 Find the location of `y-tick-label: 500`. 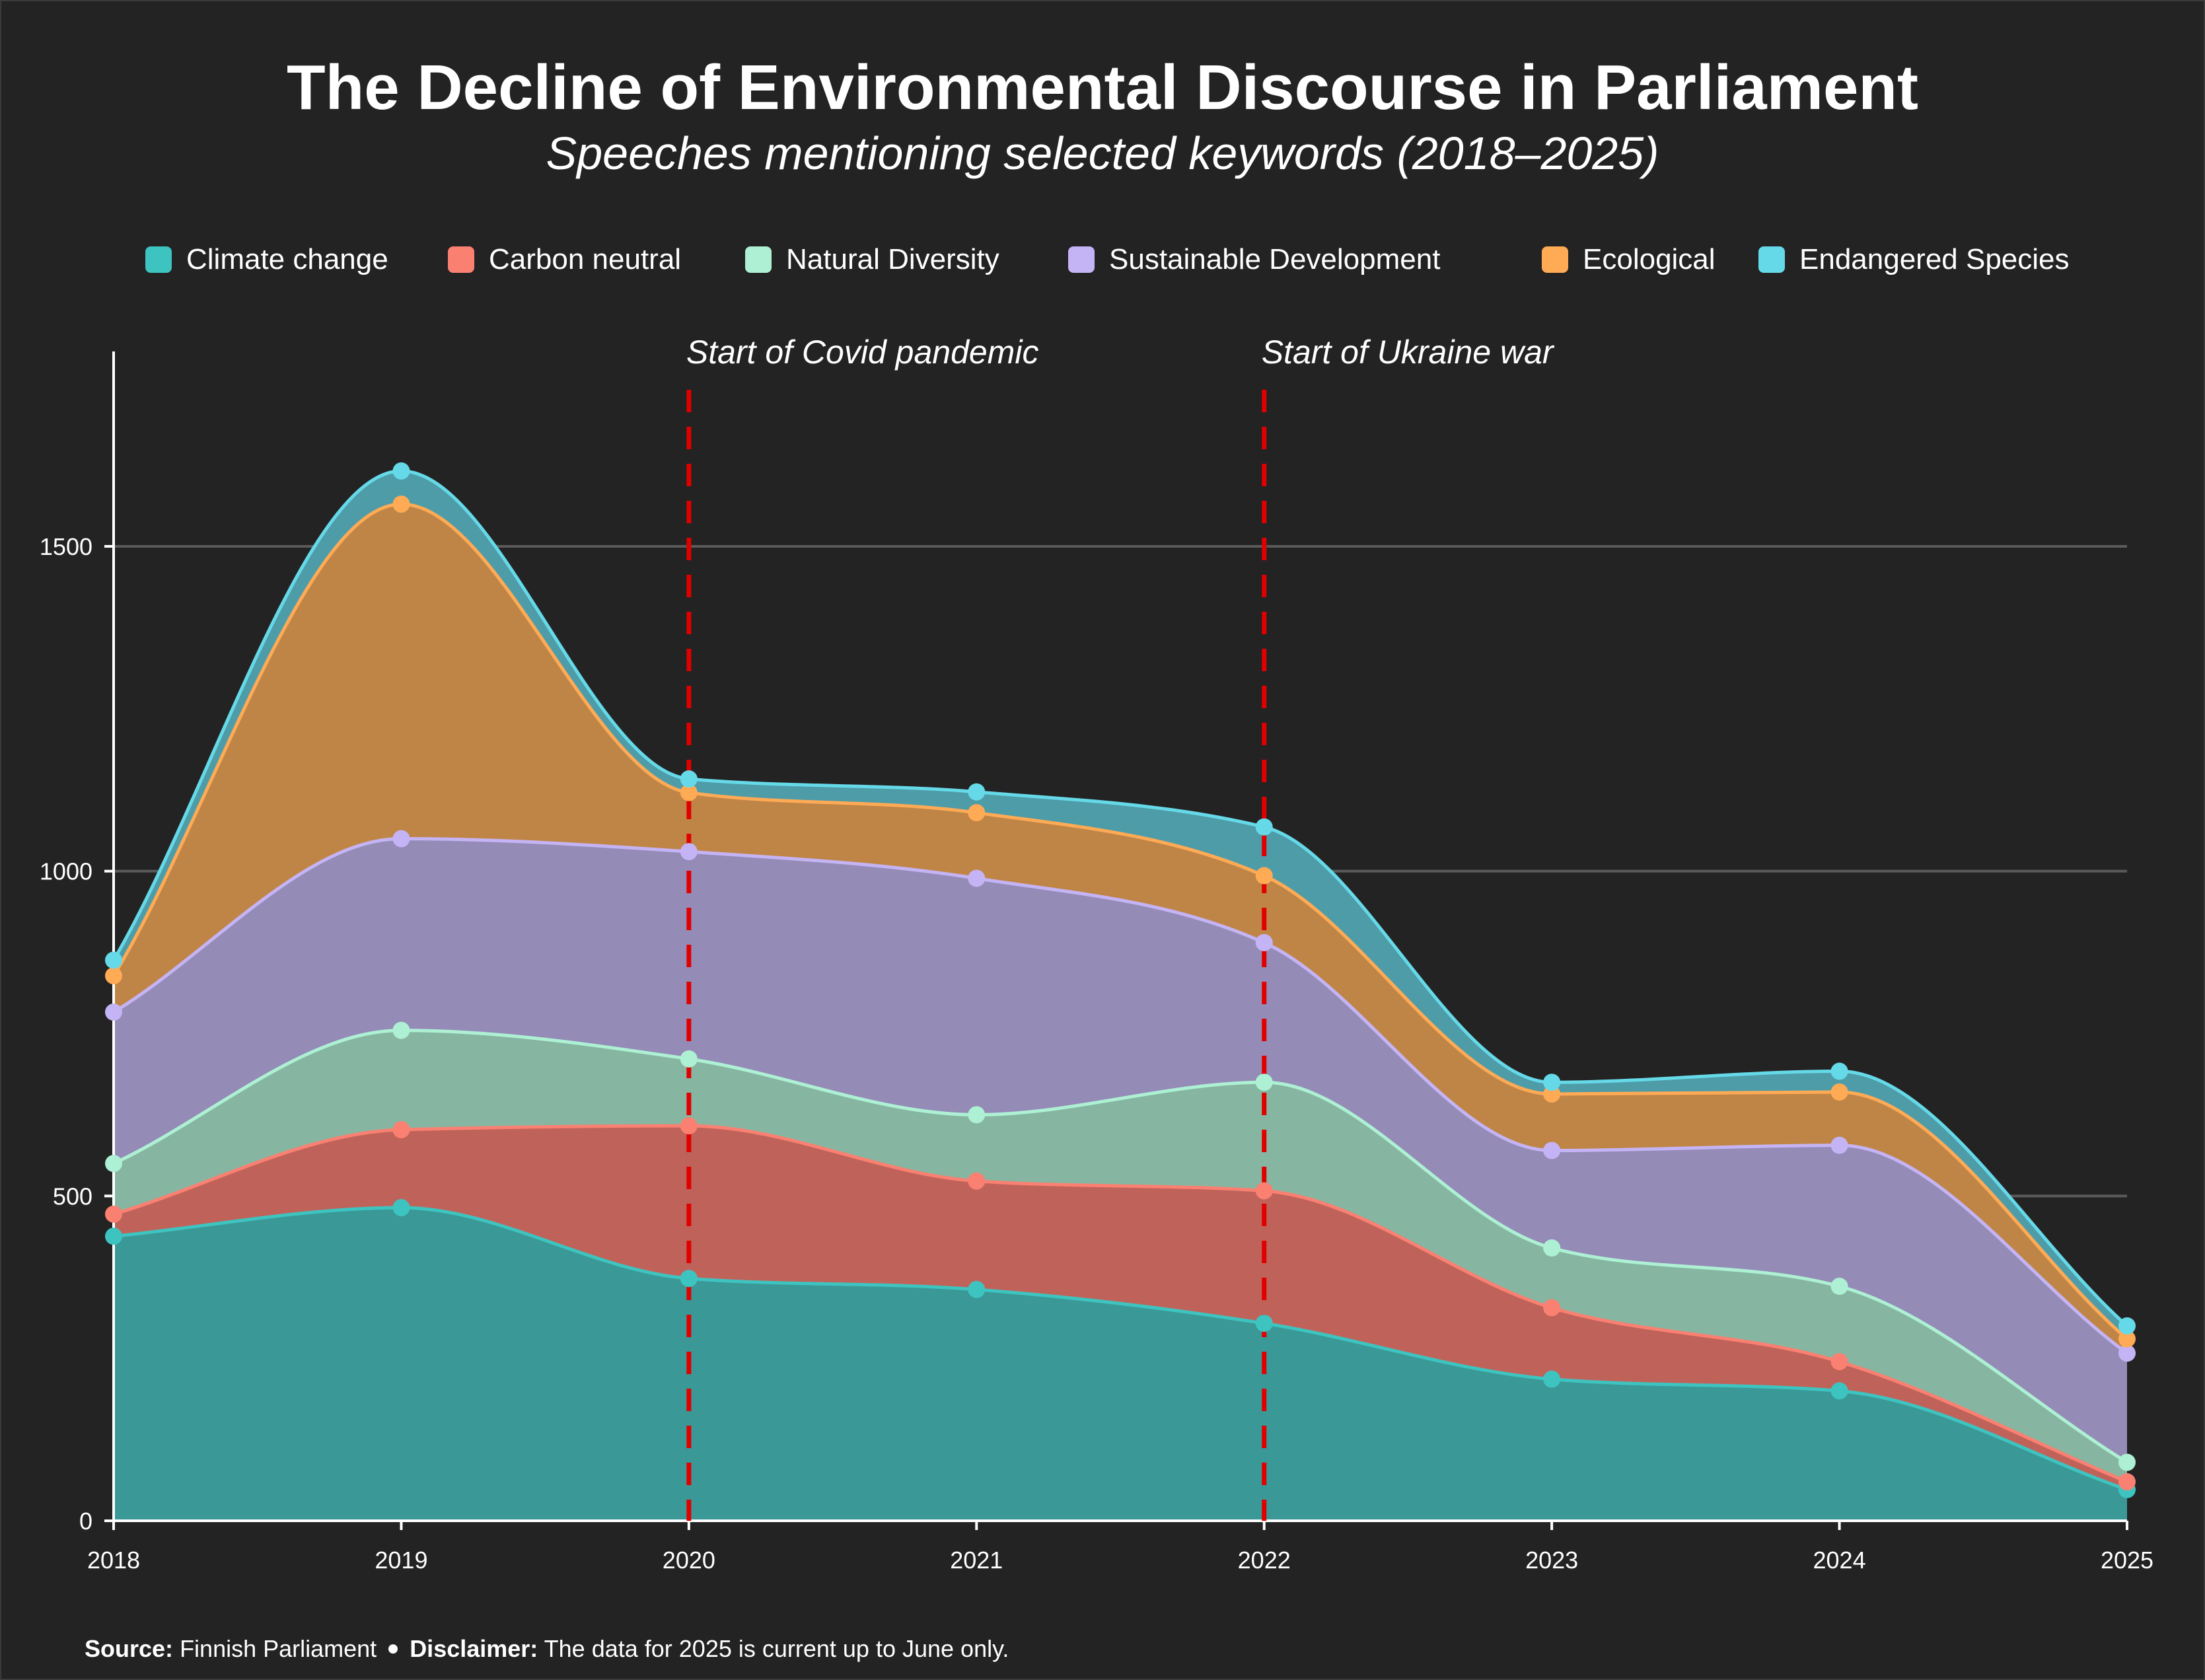

y-tick-label: 500 is located at coordinates (72, 1196).